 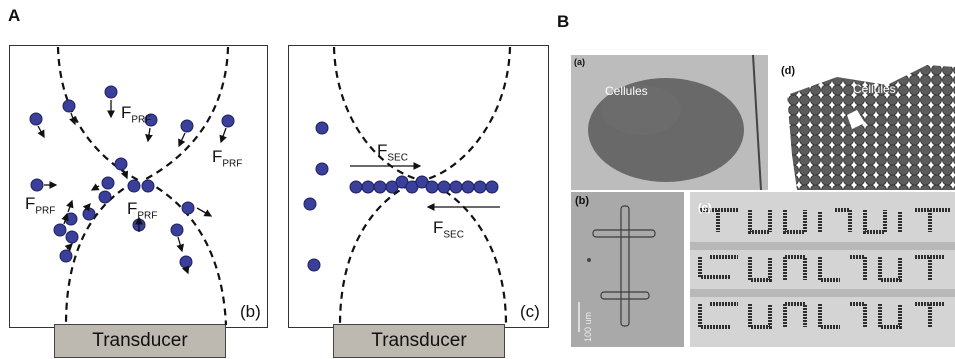 I want to click on particle, so click(x=132, y=177).